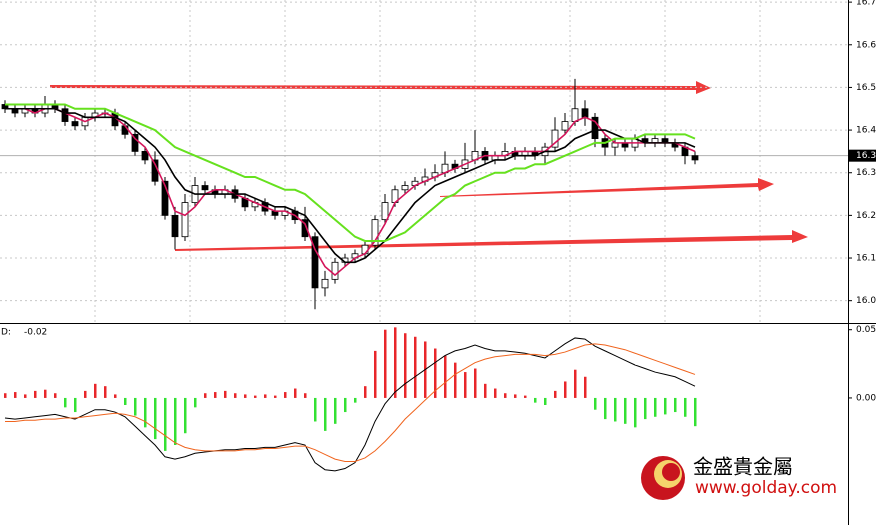  I want to click on y-tick-label: 16.65, so click(866, 45).